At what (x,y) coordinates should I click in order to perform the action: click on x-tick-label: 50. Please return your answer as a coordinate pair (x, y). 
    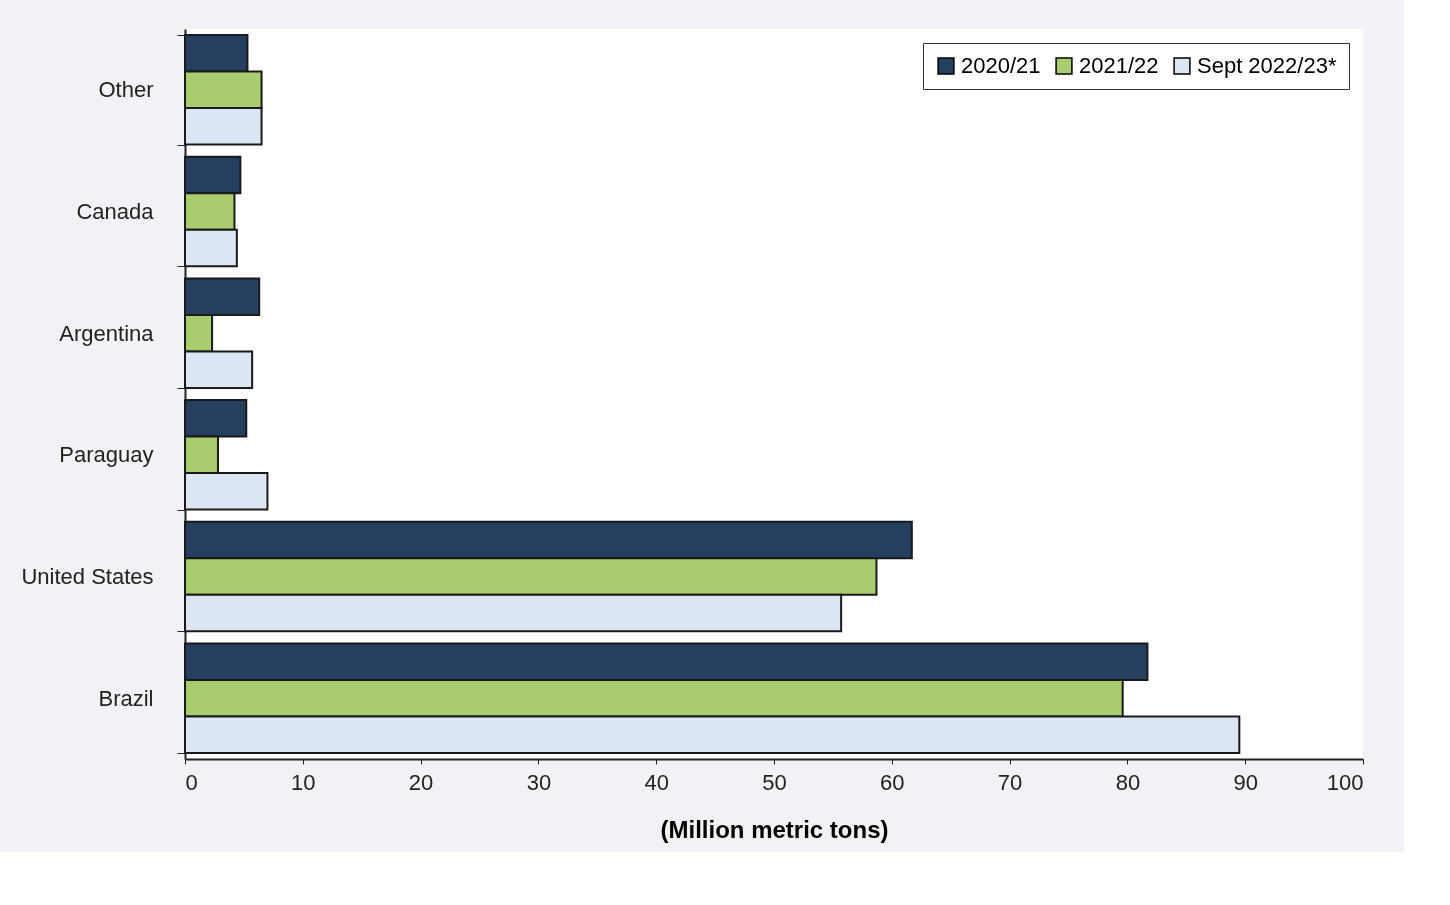
    Looking at the image, I should click on (774, 782).